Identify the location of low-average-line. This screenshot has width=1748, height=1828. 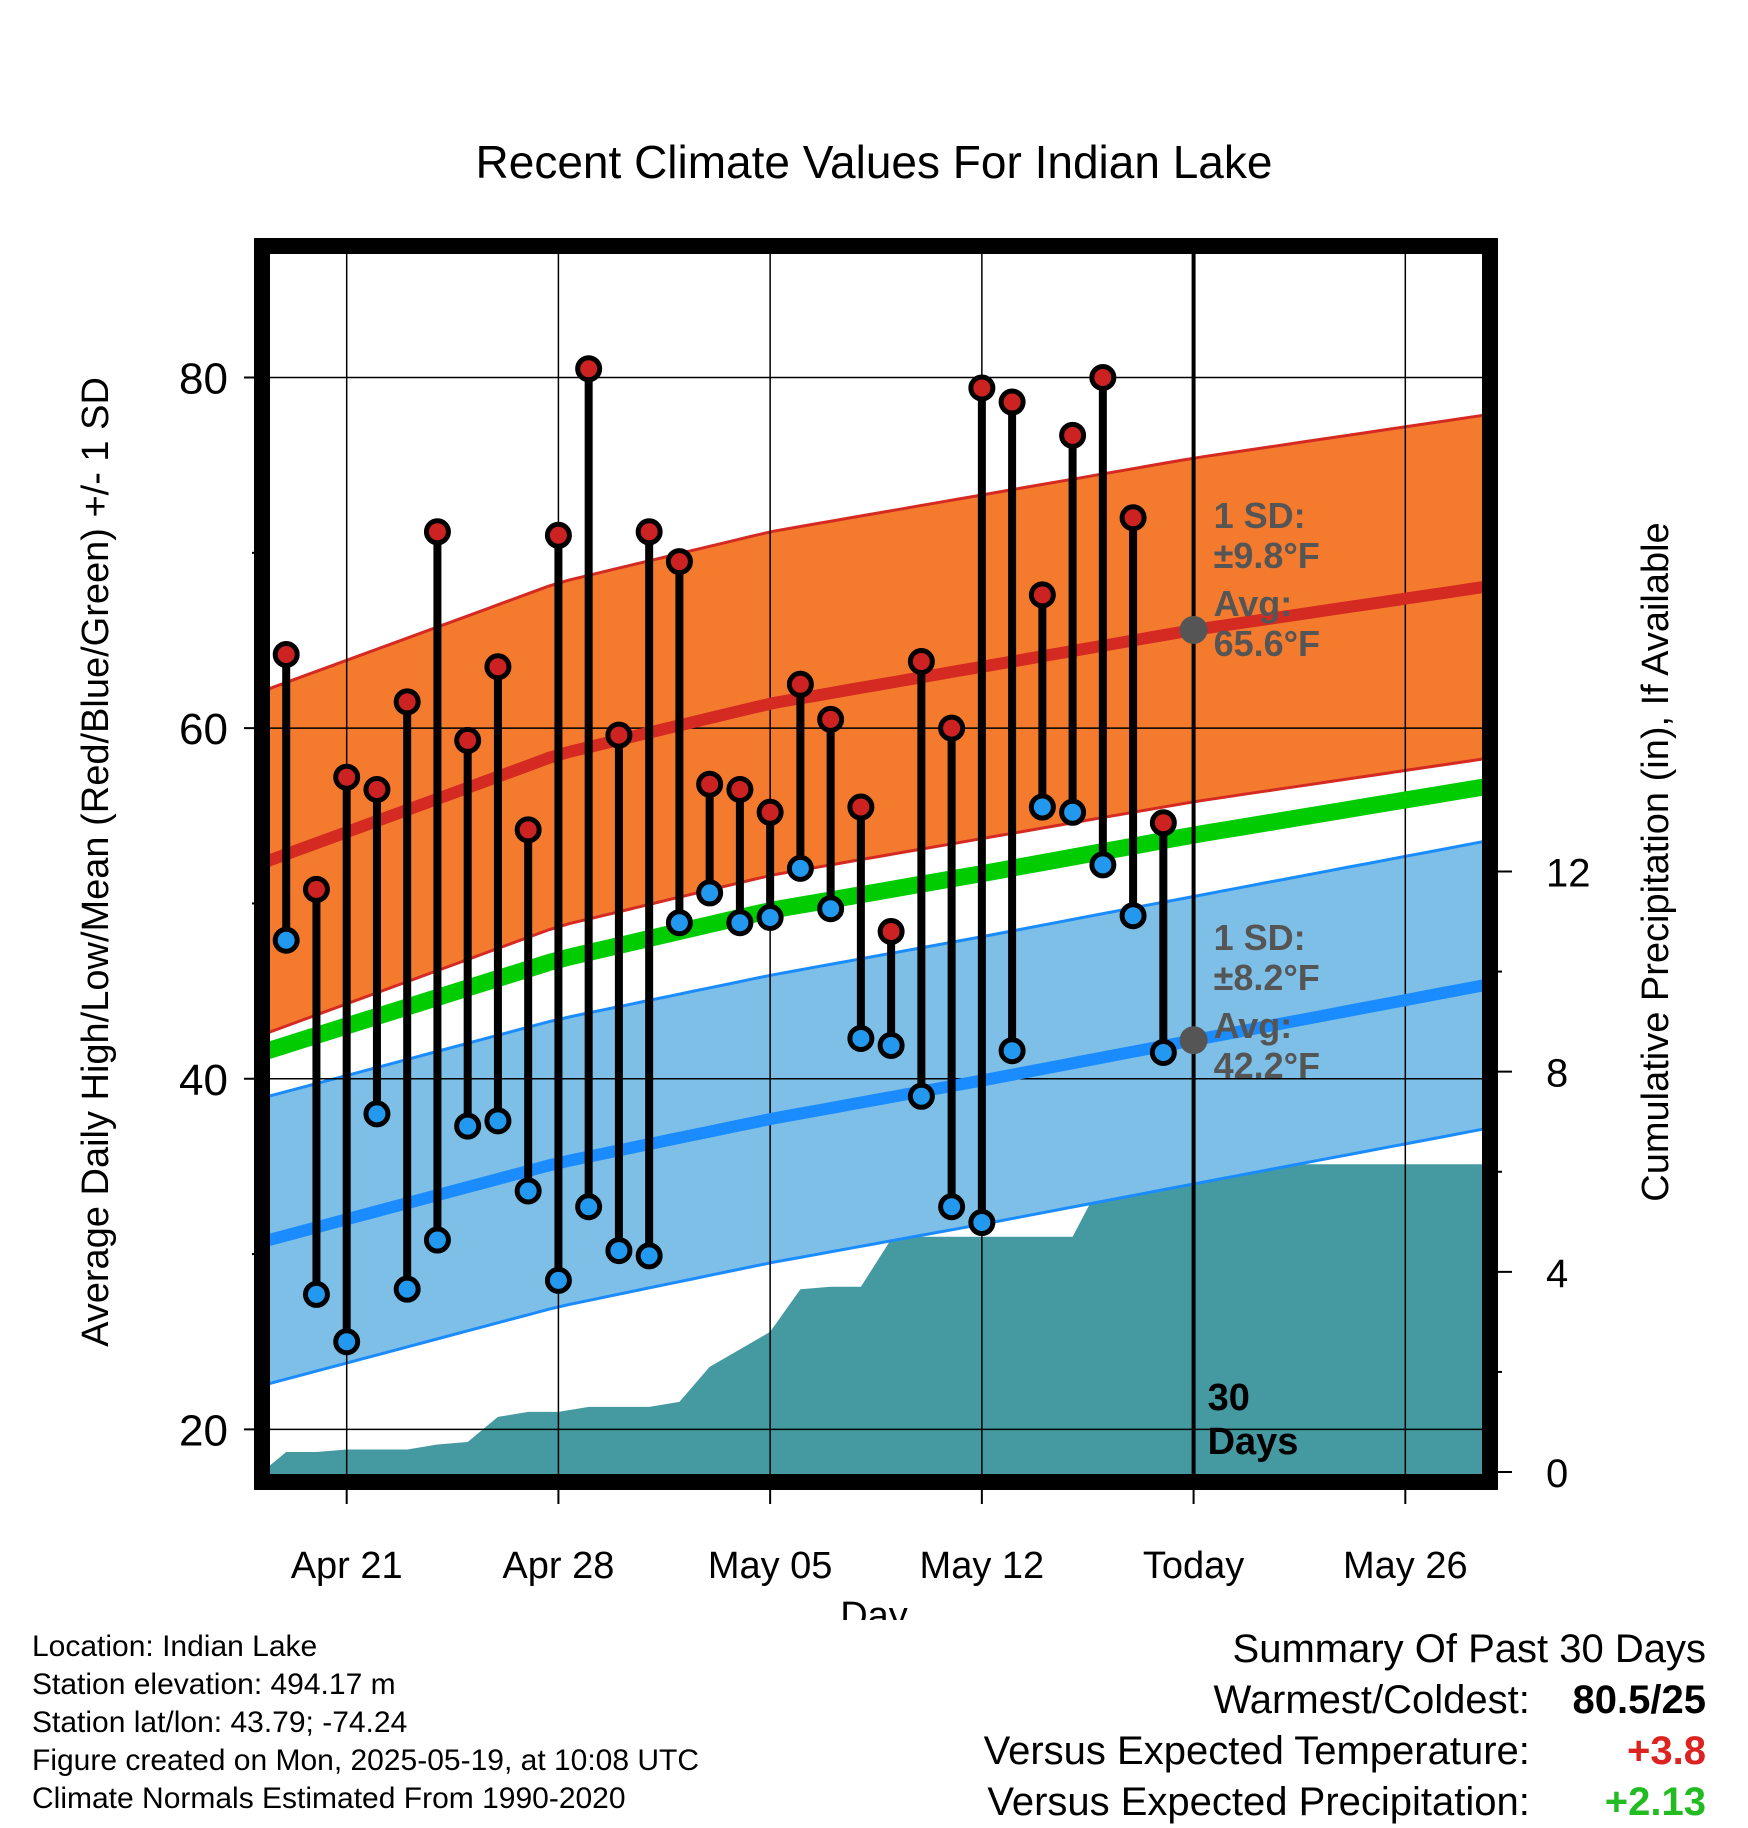
(876, 1113).